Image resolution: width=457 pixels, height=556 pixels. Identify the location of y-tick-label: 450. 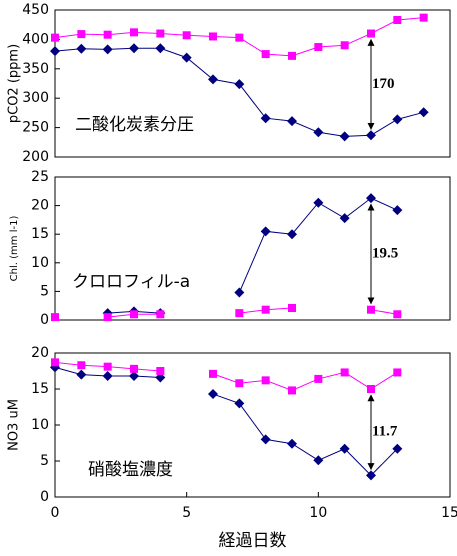
(35, 10).